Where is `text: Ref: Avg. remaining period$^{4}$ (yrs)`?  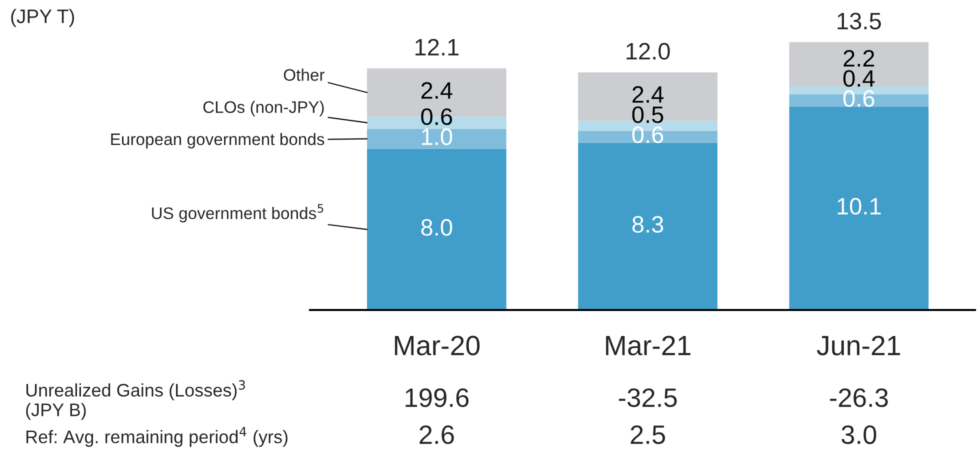 text: Ref: Avg. remaining period$^{4}$ (yrs) is located at coordinates (157, 436).